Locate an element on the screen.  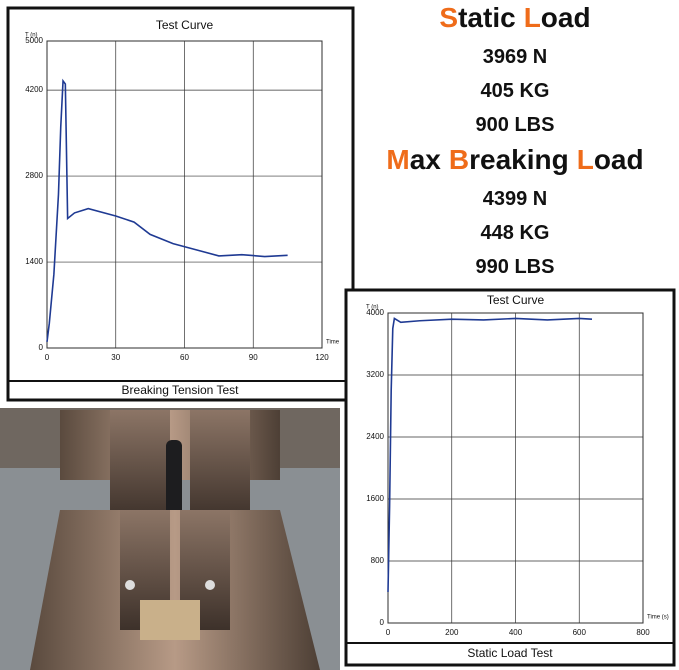
value-line: 405 KG is located at coordinates (515, 91).